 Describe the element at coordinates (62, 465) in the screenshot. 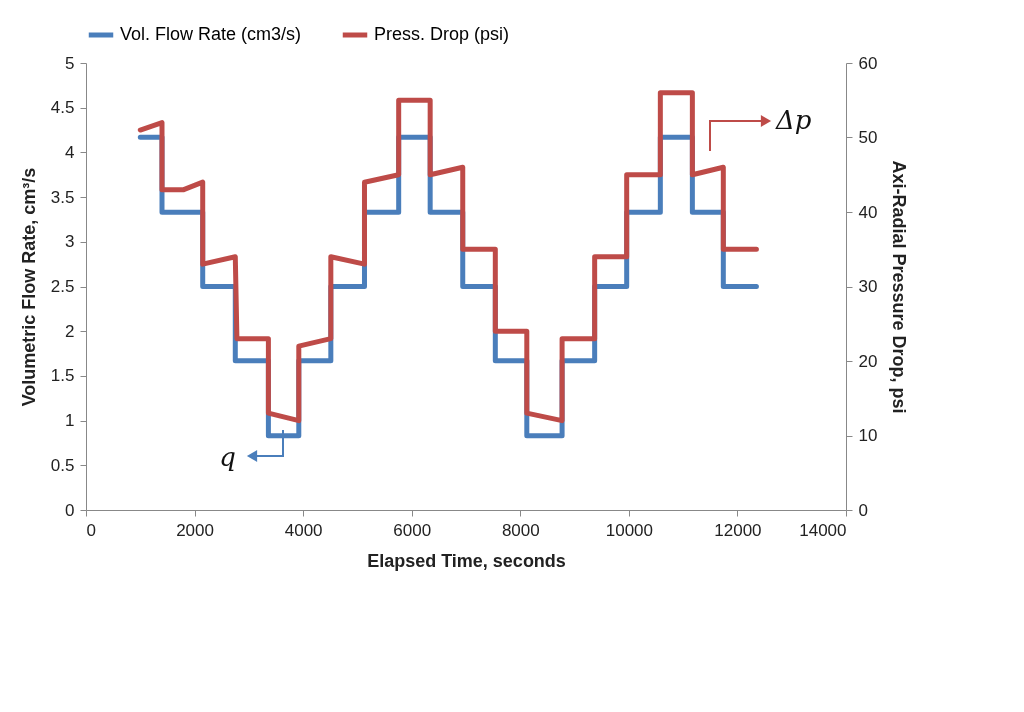

I see `y-tick-label: 0.5` at that location.